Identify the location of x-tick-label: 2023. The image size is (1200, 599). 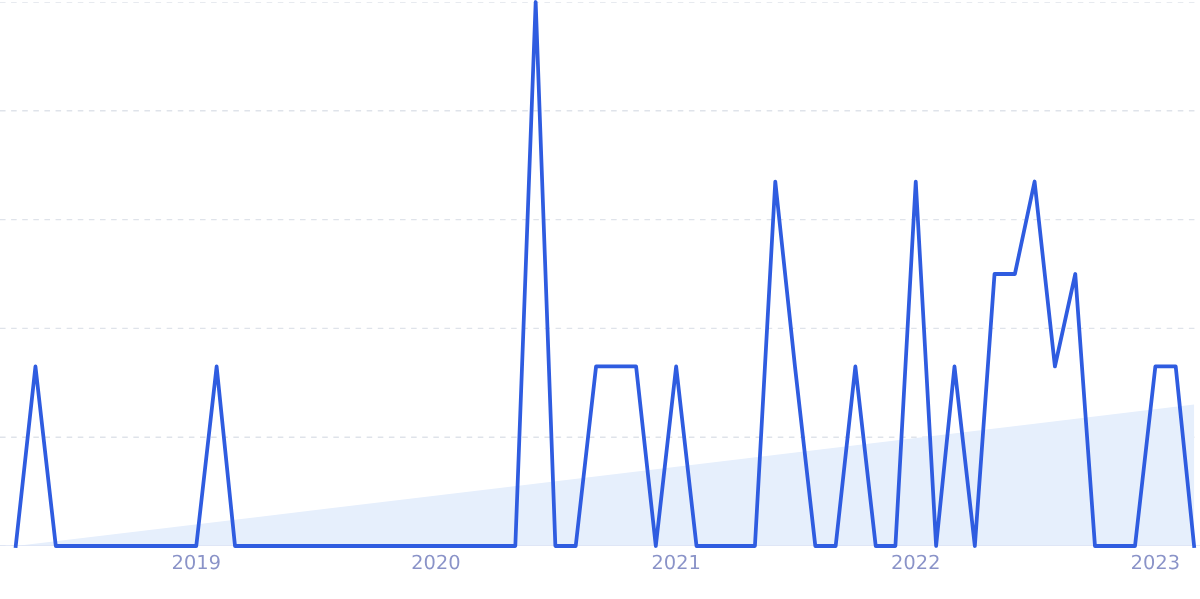
(1155, 562).